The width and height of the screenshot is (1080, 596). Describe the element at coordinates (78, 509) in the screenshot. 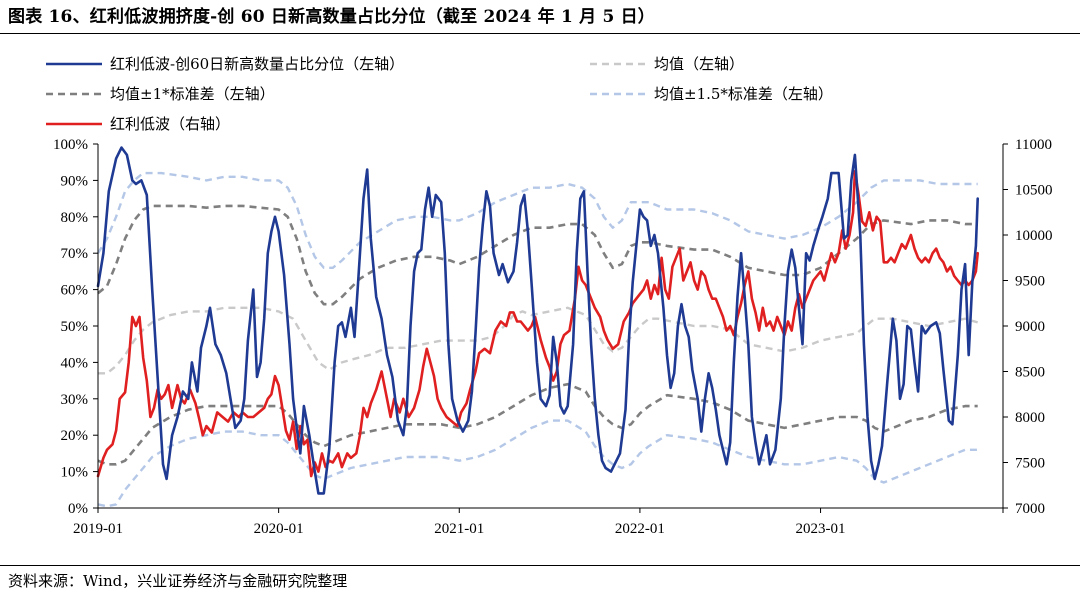

I see `left-tick-label: 0%` at that location.